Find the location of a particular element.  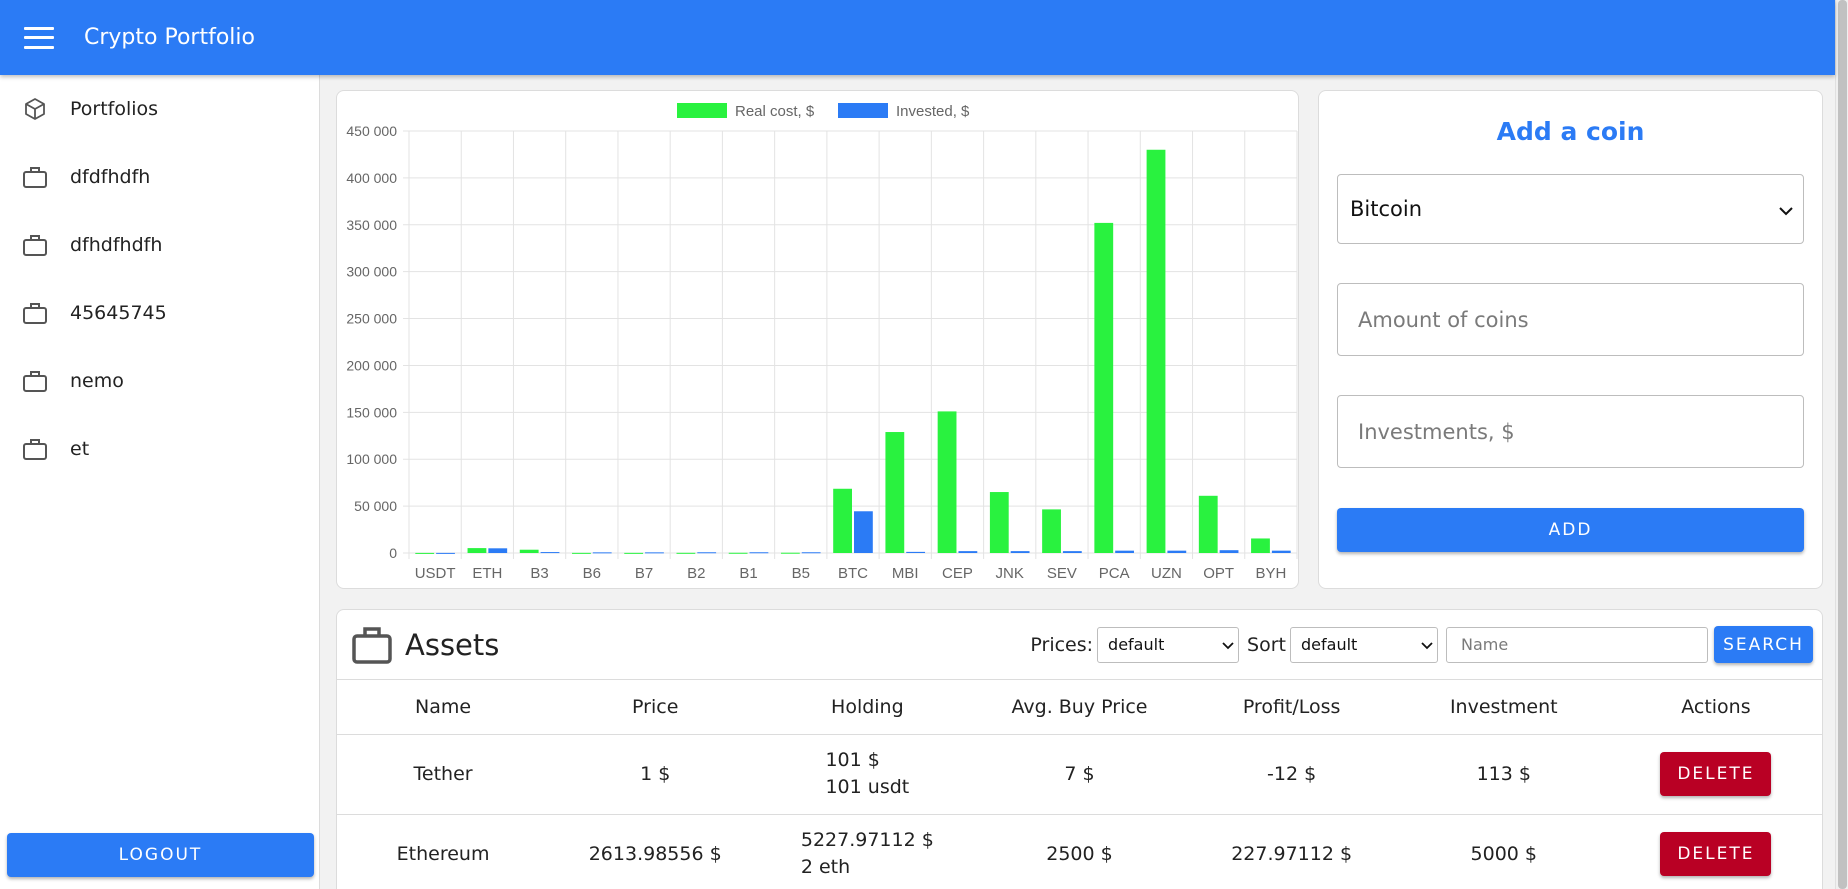

column-header: Actions is located at coordinates (1715, 707).